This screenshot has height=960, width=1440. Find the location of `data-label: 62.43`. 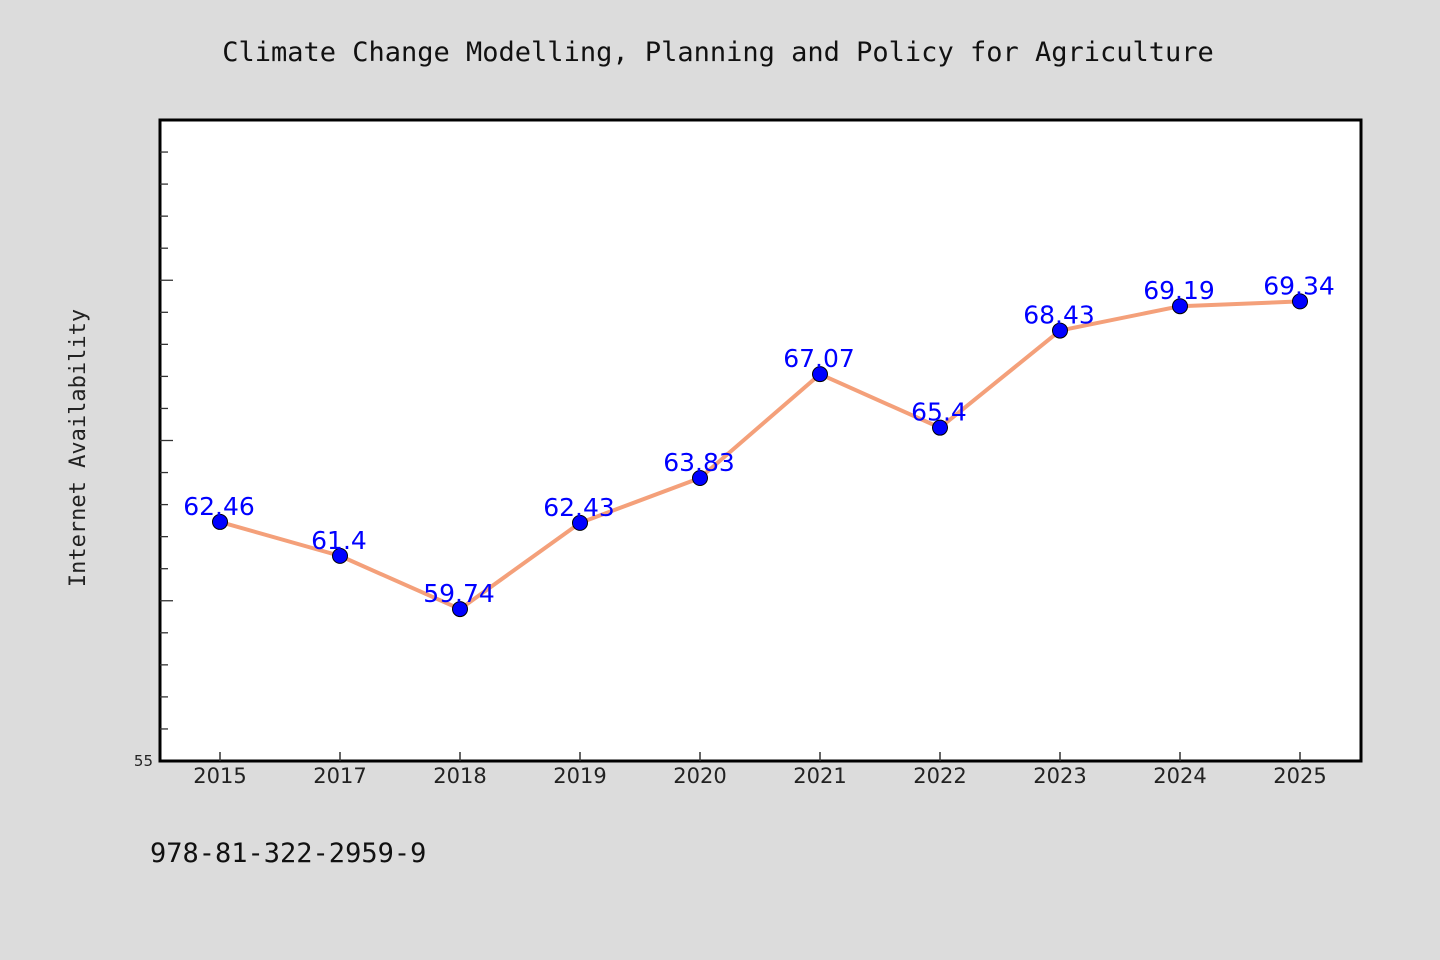

data-label: 62.43 is located at coordinates (579, 507).